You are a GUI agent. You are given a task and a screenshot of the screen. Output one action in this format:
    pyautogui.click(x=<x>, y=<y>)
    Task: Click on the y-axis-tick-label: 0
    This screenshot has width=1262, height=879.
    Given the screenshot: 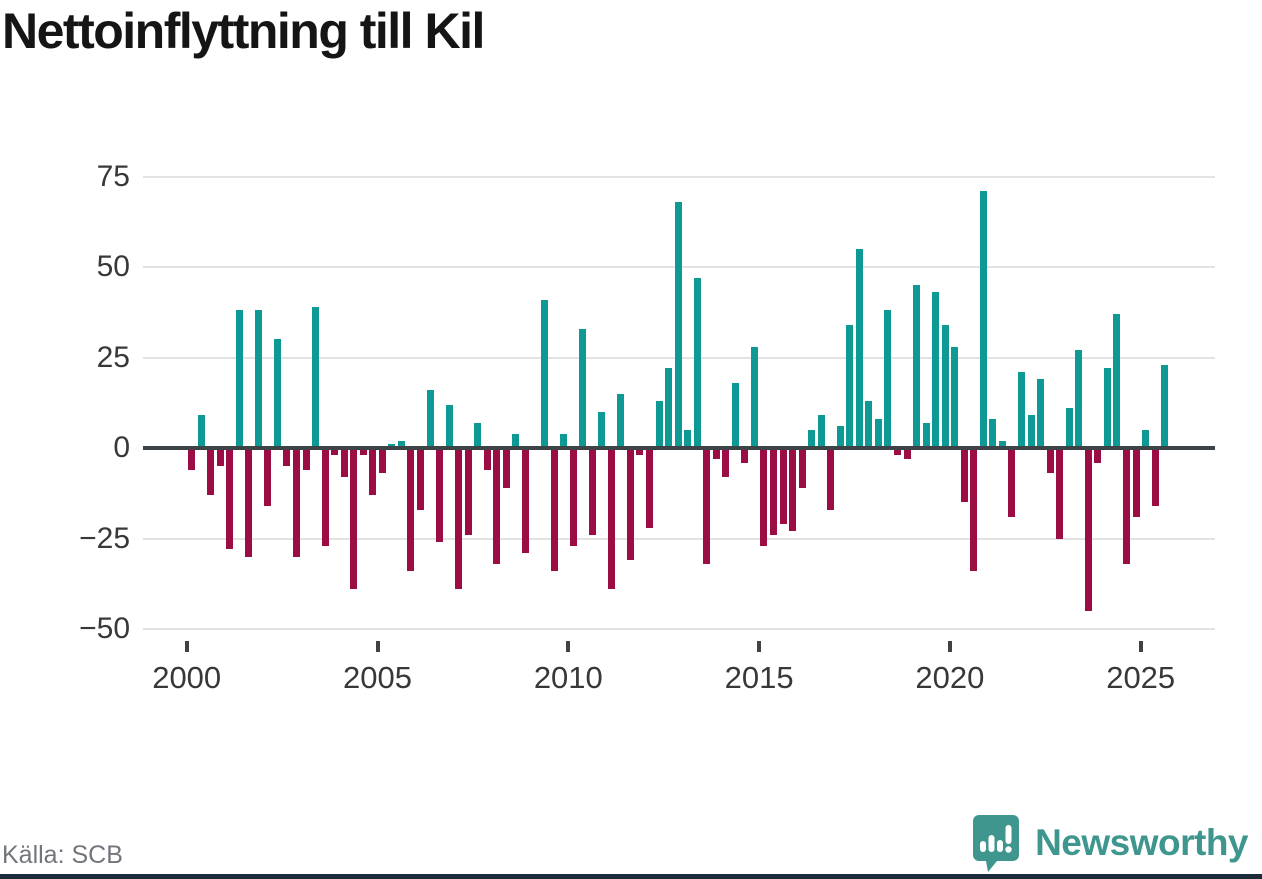 What is the action you would take?
    pyautogui.click(x=121, y=447)
    